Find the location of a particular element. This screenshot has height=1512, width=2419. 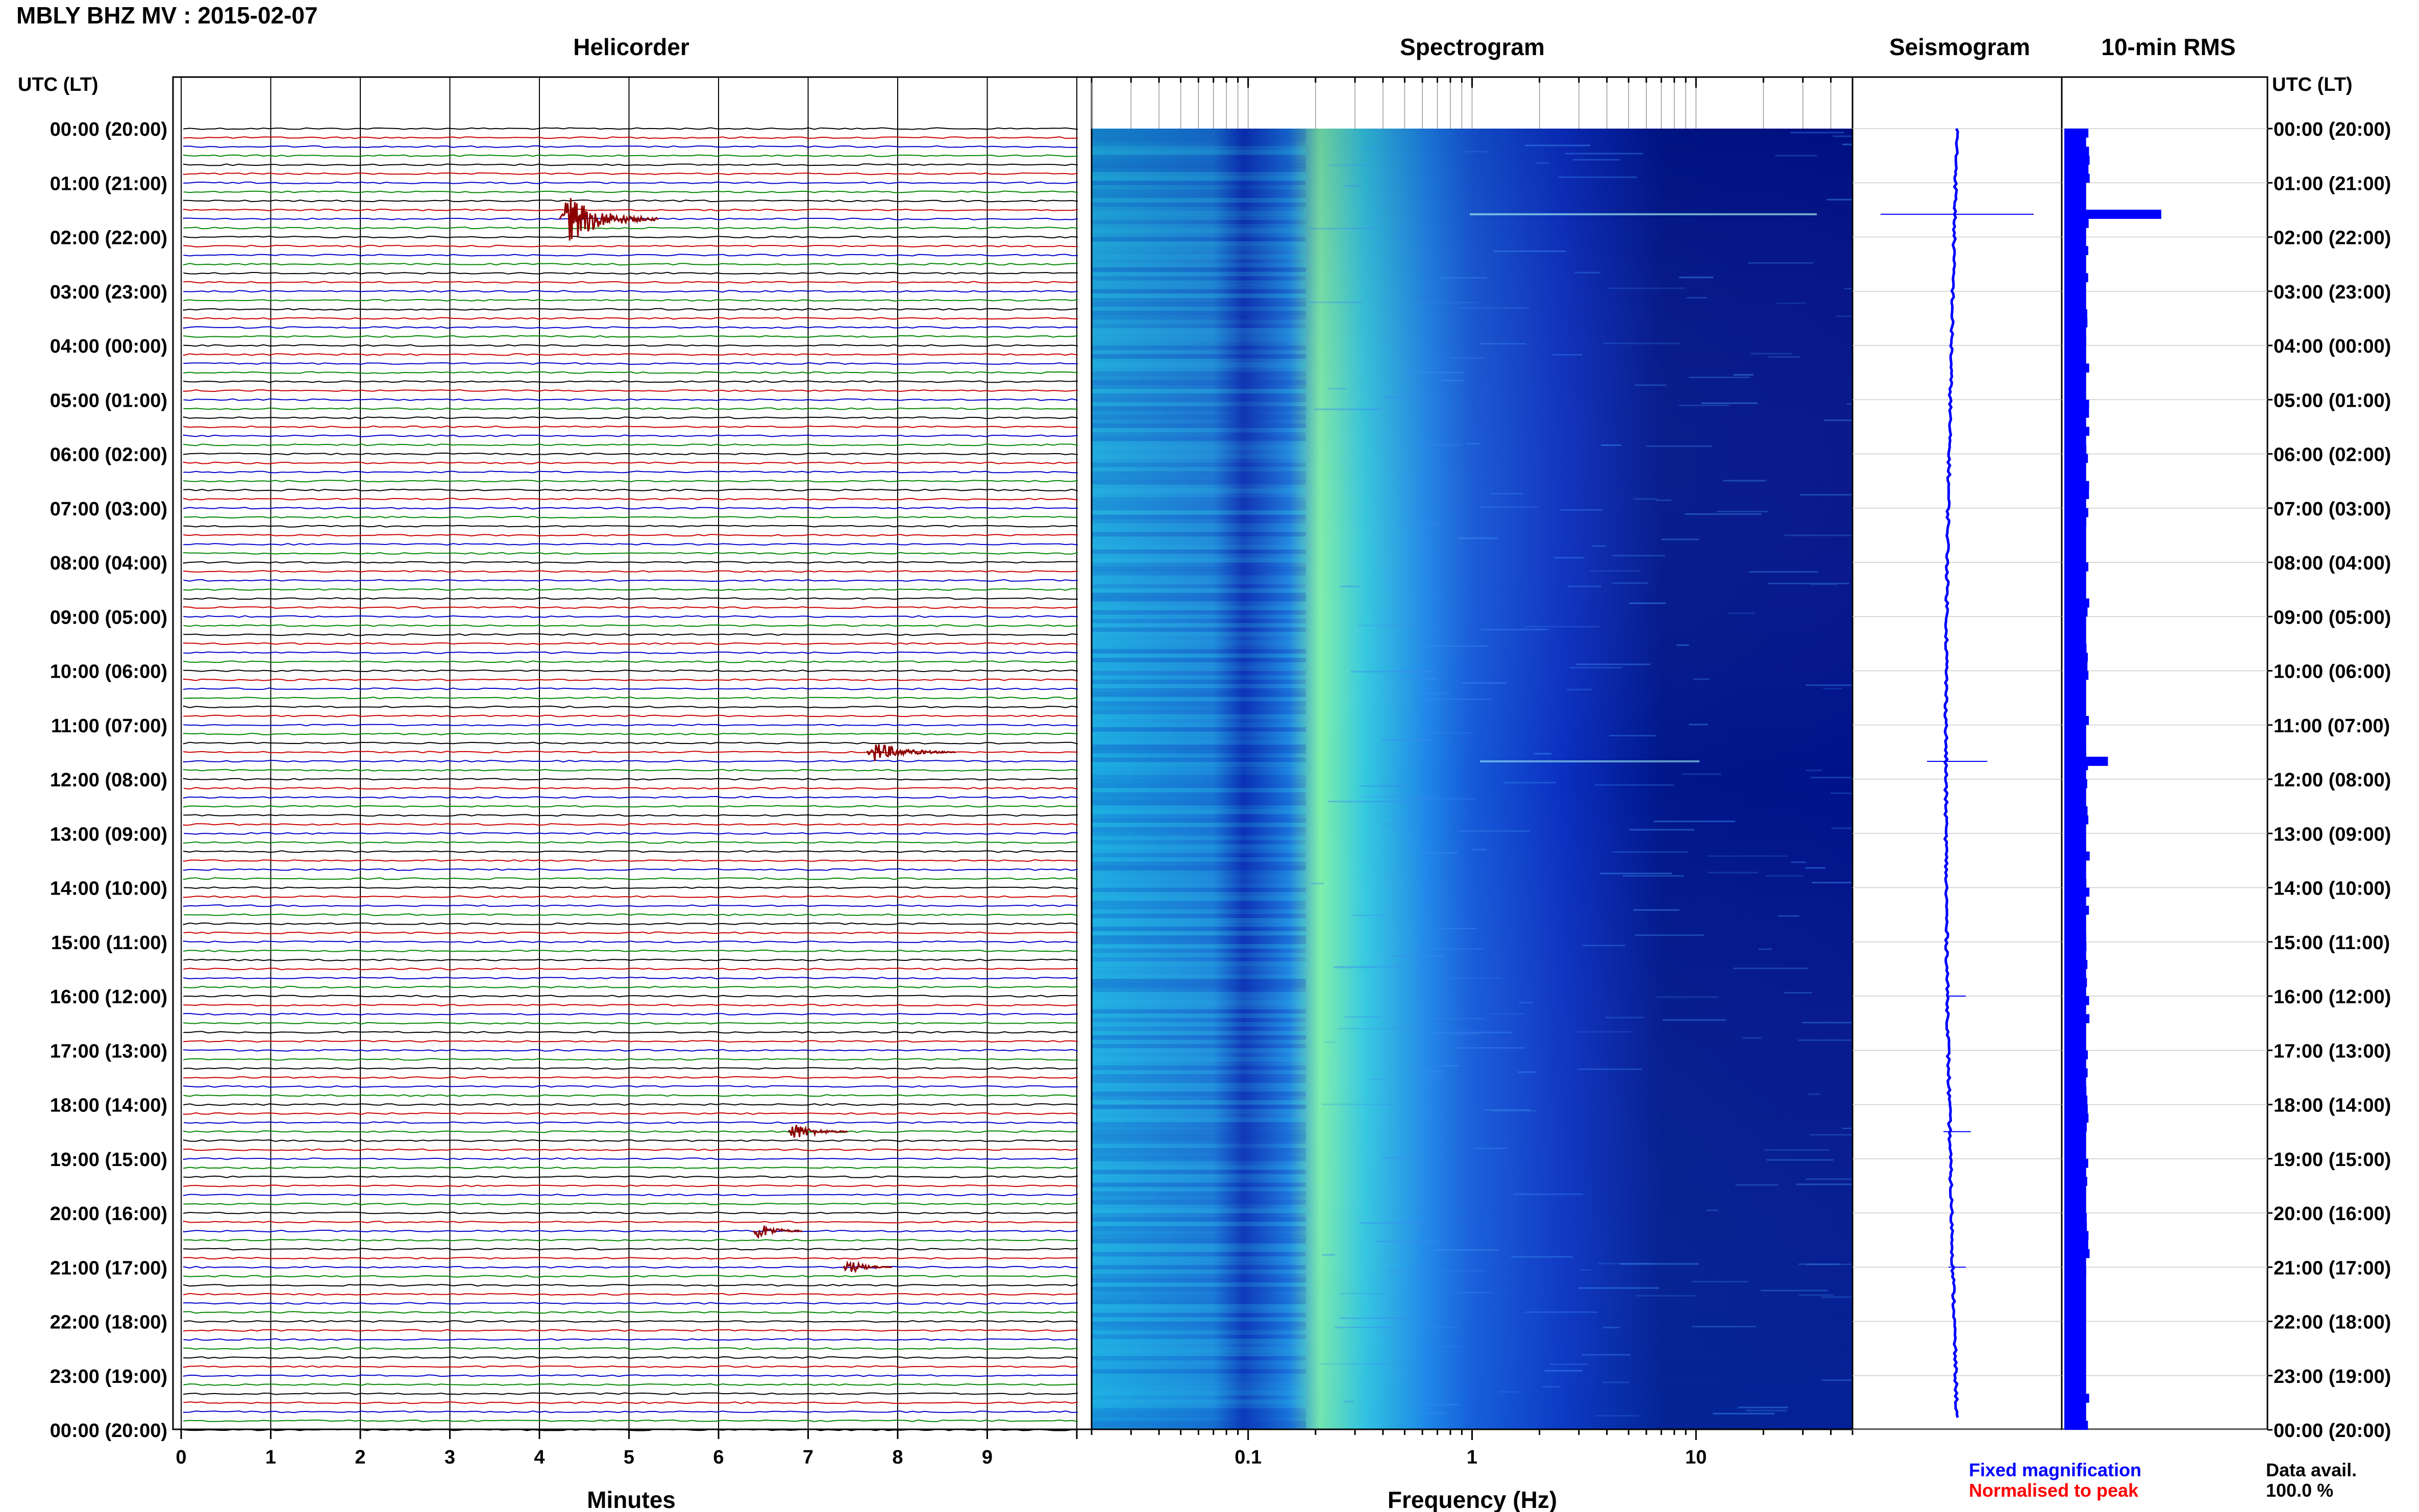

hour-label-left: 00:00 (20:00) is located at coordinates (108, 129).